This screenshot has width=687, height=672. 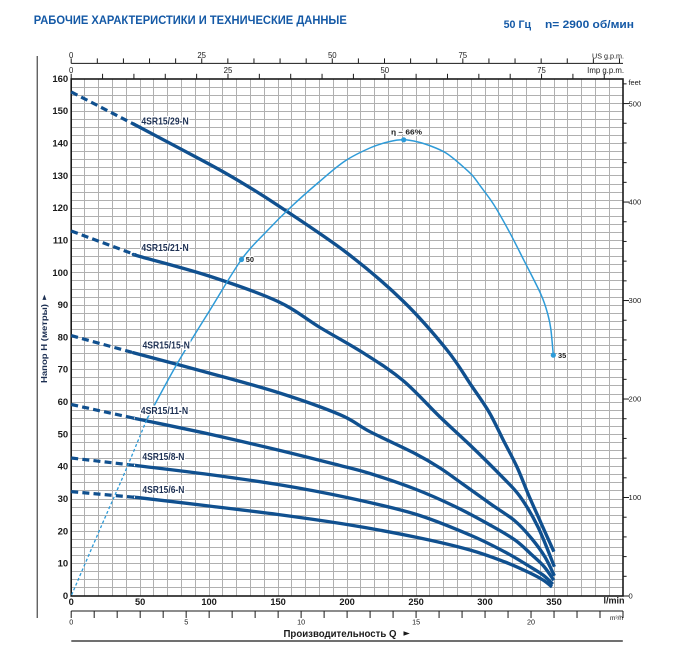 What do you see at coordinates (186, 622) in the screenshot?
I see `svg-text: 5` at bounding box center [186, 622].